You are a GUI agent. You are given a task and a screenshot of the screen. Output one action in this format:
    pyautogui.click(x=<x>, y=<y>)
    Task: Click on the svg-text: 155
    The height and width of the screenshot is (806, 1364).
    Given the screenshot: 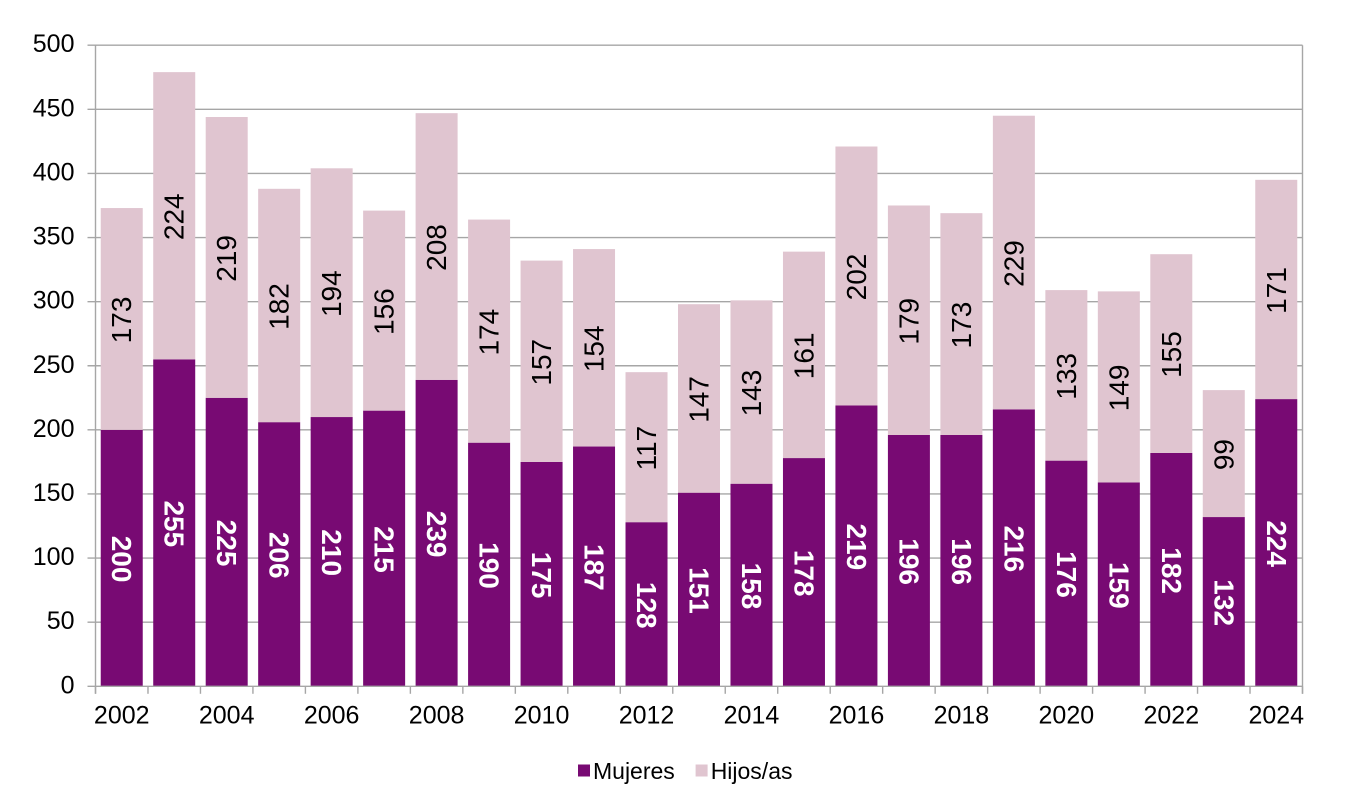 What is the action you would take?
    pyautogui.click(x=1171, y=354)
    